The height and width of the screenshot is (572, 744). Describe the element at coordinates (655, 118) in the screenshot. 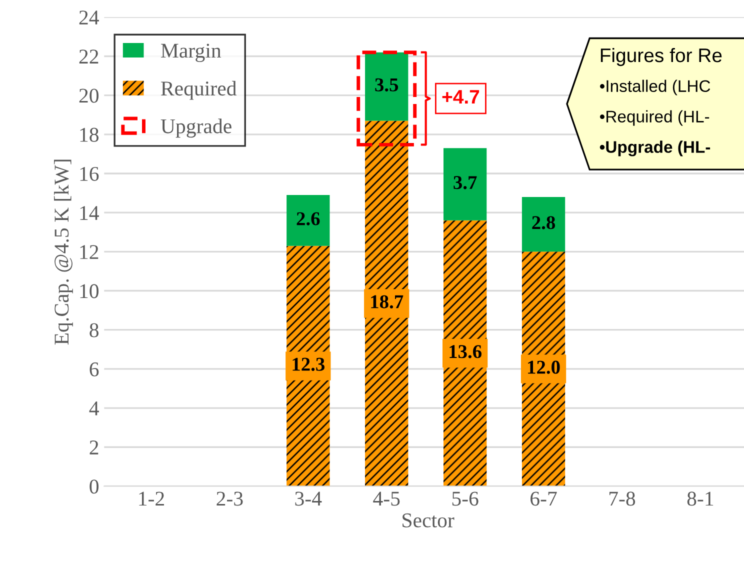

I see `annotation: •Required (HL-` at that location.